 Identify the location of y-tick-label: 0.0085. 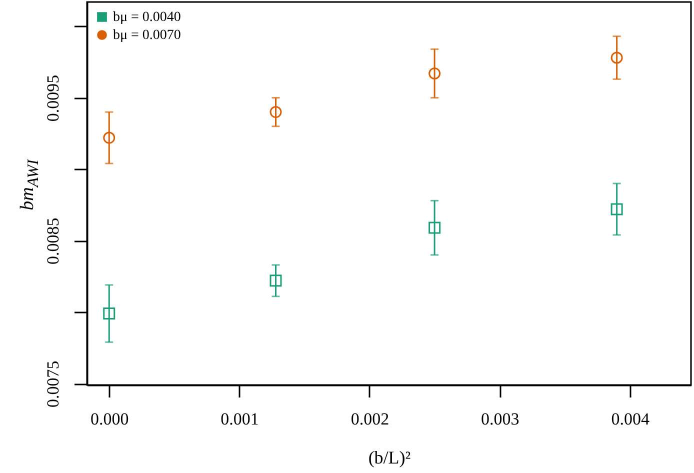
(53, 241).